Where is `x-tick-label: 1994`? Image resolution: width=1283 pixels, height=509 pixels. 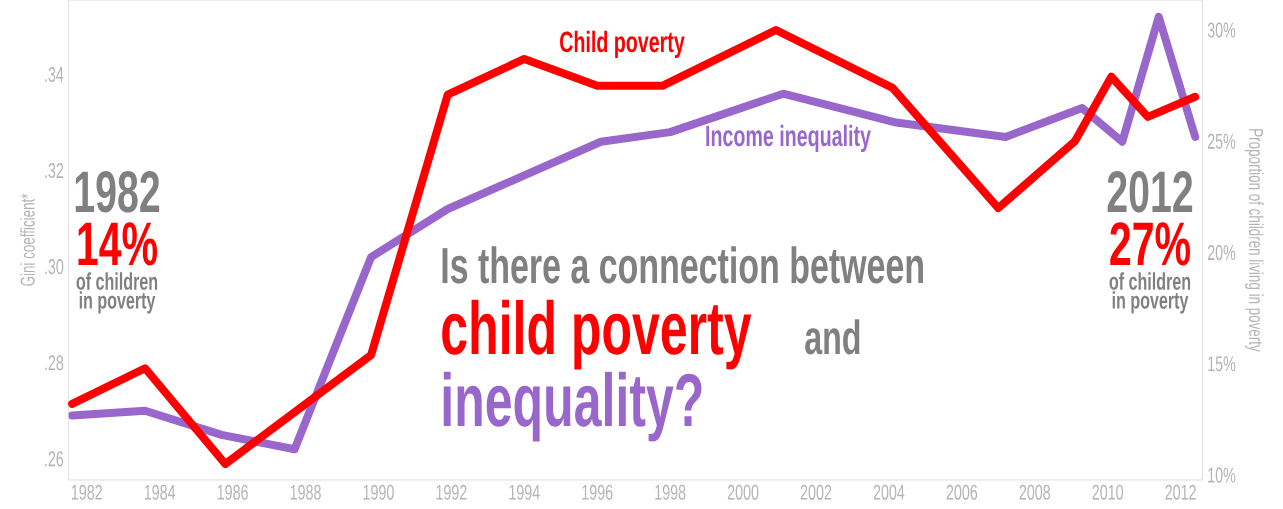
x-tick-label: 1994 is located at coordinates (524, 492).